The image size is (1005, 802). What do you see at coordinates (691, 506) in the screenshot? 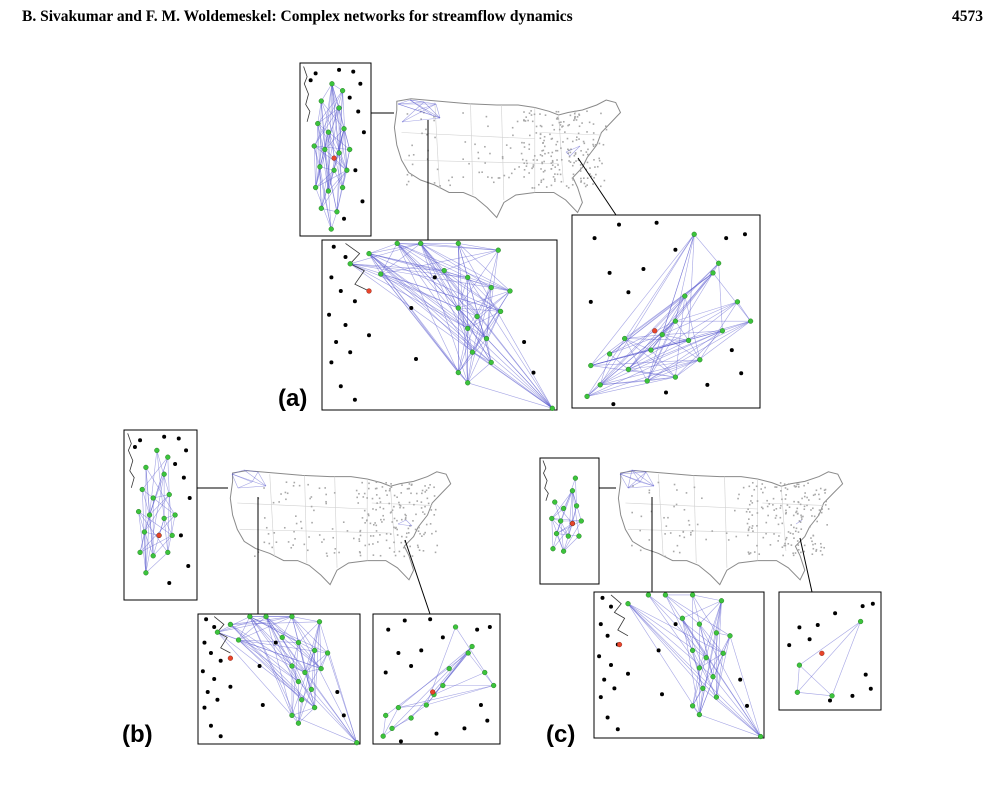
I see `state-boundary` at bounding box center [691, 506].